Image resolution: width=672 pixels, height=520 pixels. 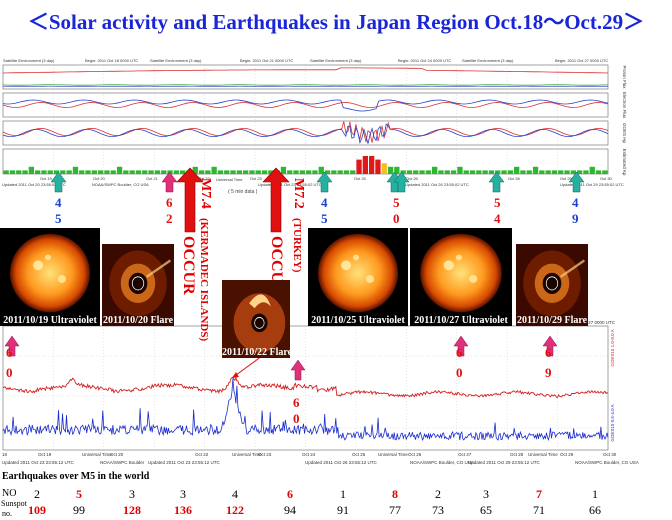 I want to click on photo-label-2: 2011/10/22 Flare, so click(x=256, y=352).